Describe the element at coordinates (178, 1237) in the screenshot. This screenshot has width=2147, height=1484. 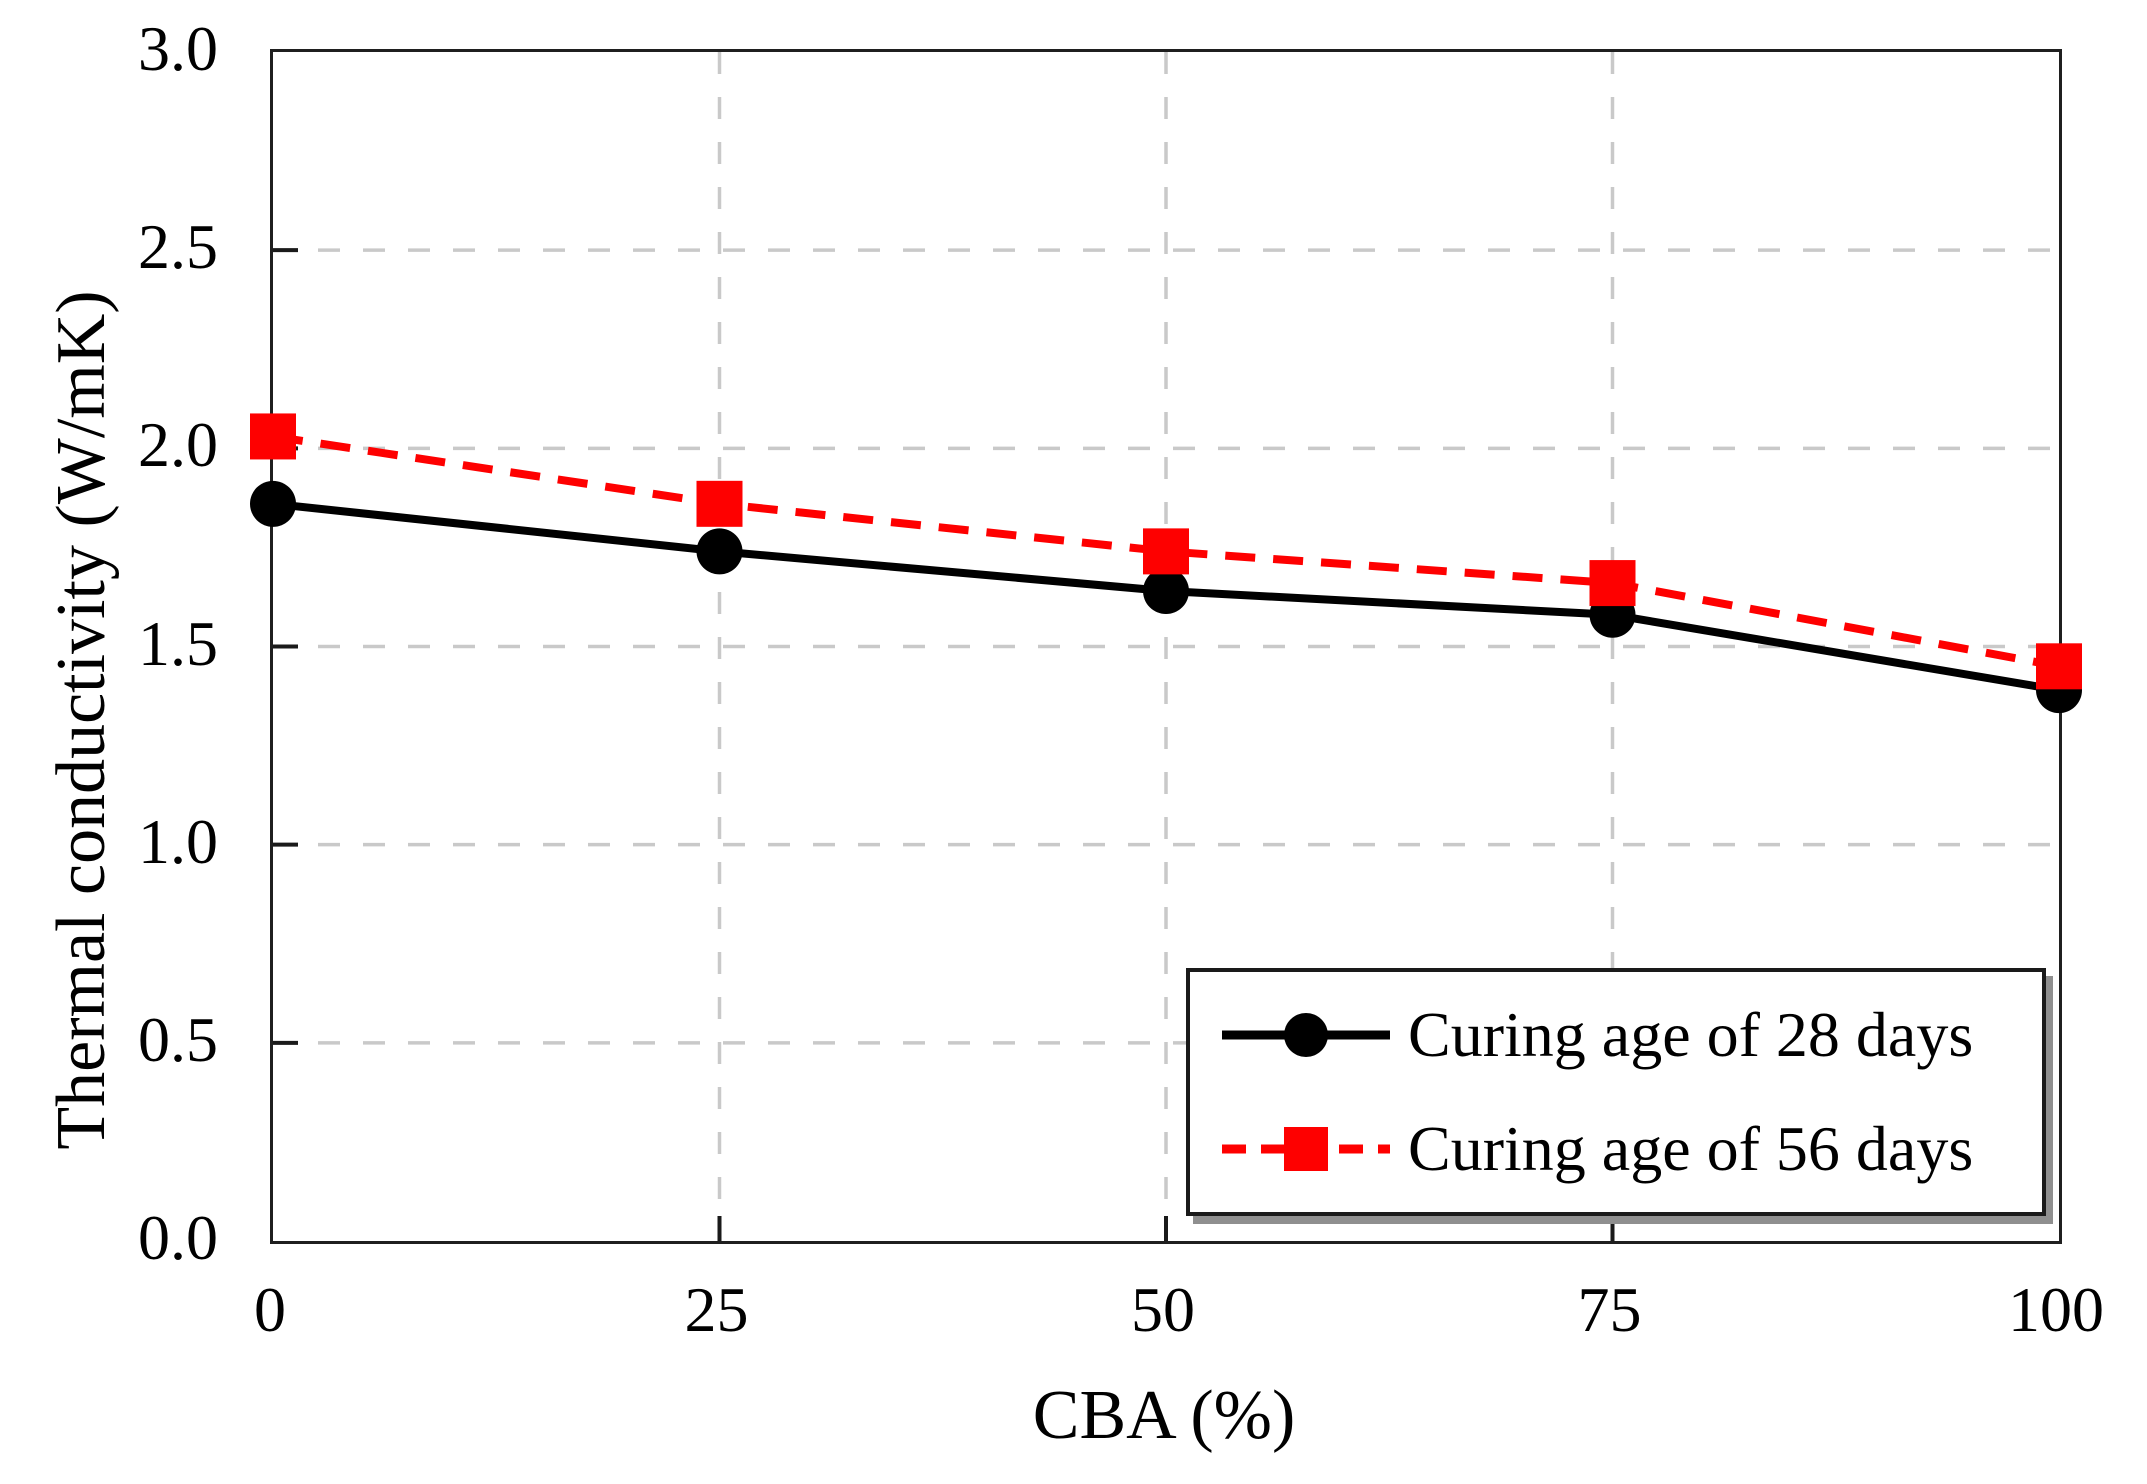
I see `y-tick-label: 0.0` at that location.